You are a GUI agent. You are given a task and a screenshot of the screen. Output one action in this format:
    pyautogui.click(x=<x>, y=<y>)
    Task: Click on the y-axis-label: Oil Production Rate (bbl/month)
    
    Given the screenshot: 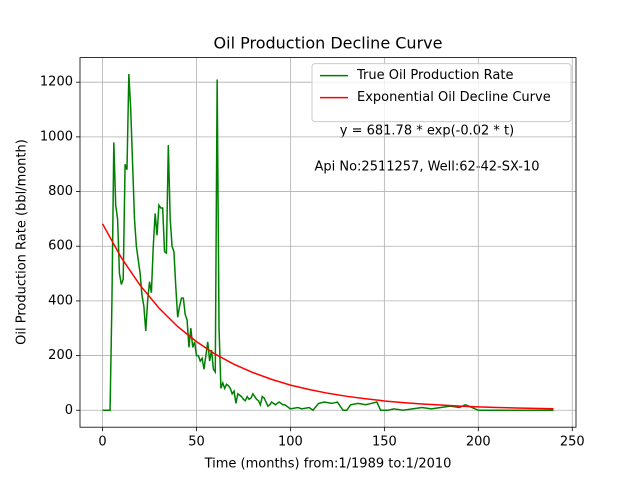 What is the action you would take?
    pyautogui.click(x=22, y=242)
    